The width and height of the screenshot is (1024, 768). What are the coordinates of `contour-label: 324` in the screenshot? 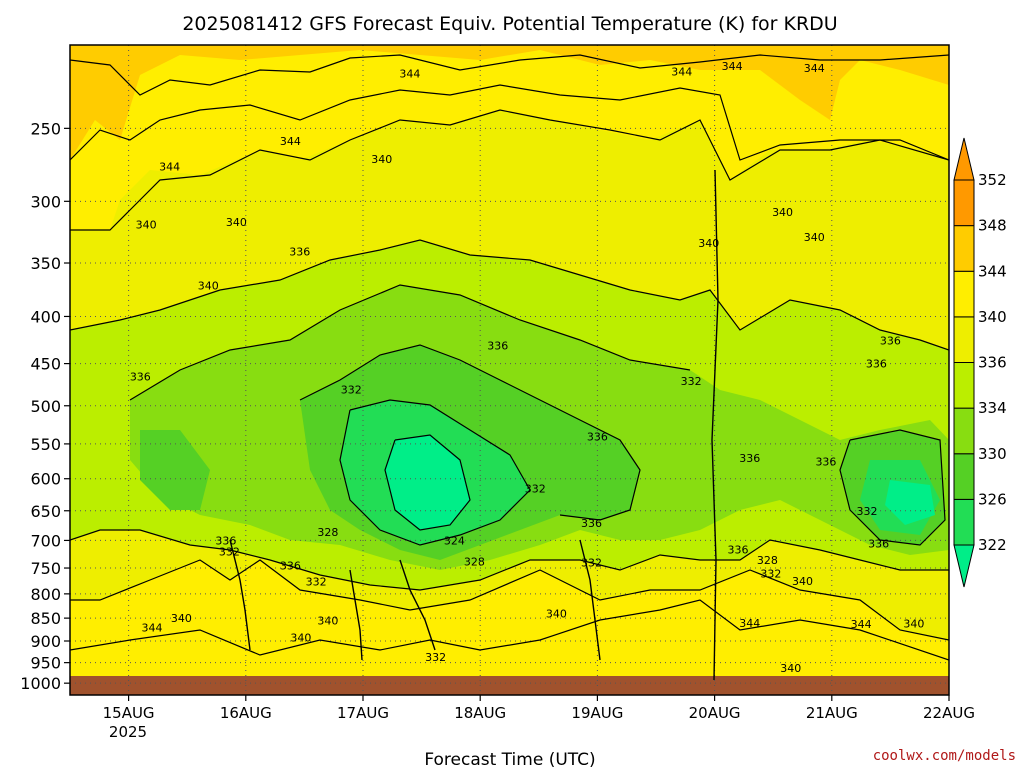 It's located at (454, 540).